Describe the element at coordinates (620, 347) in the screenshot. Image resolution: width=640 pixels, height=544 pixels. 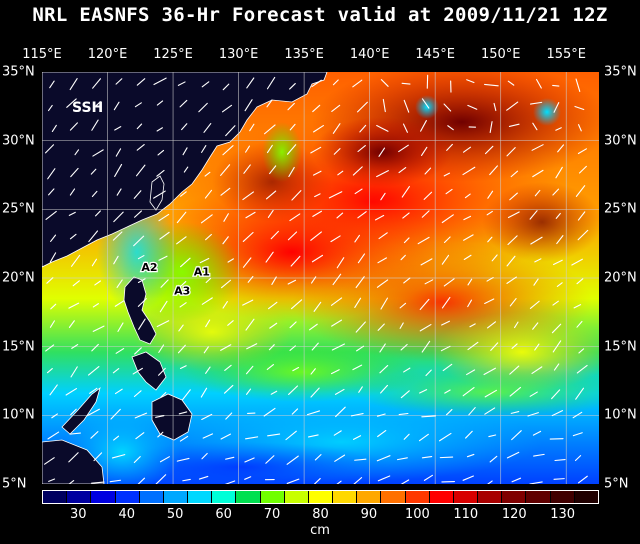
I see `lat-label-right: 15°N` at that location.